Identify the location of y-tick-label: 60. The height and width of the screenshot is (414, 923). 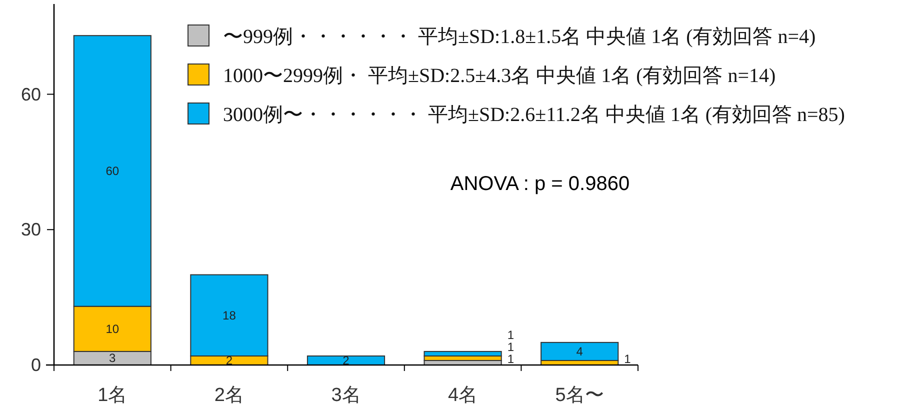
(30, 94).